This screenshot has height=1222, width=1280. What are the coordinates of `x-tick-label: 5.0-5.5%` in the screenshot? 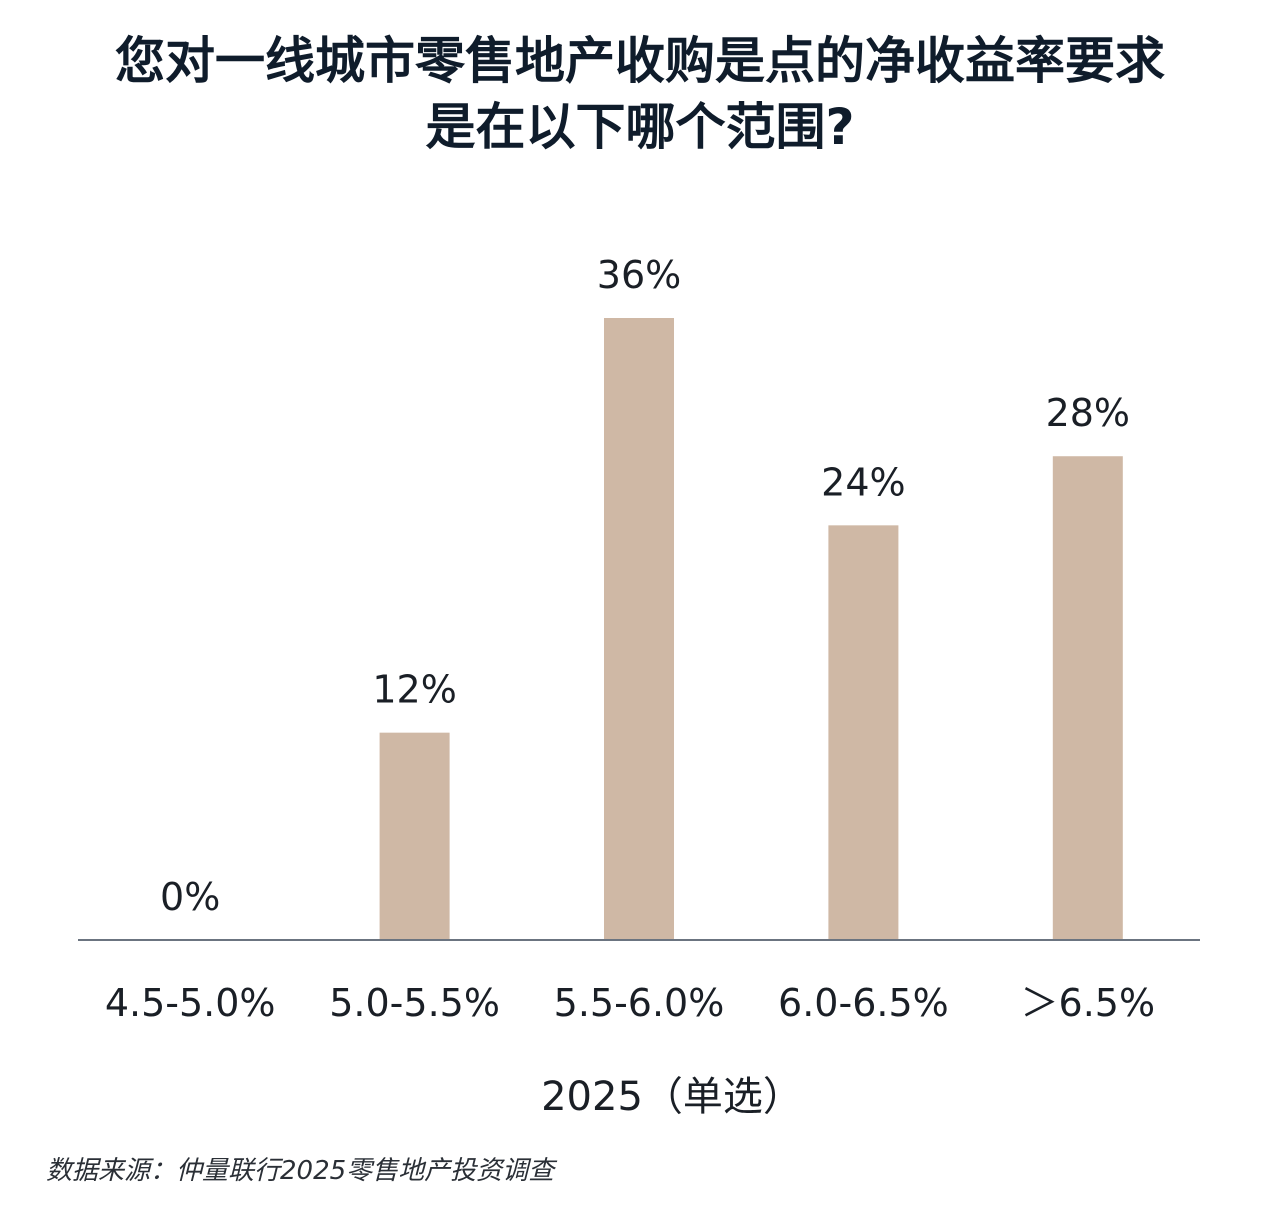 It's located at (414, 1003).